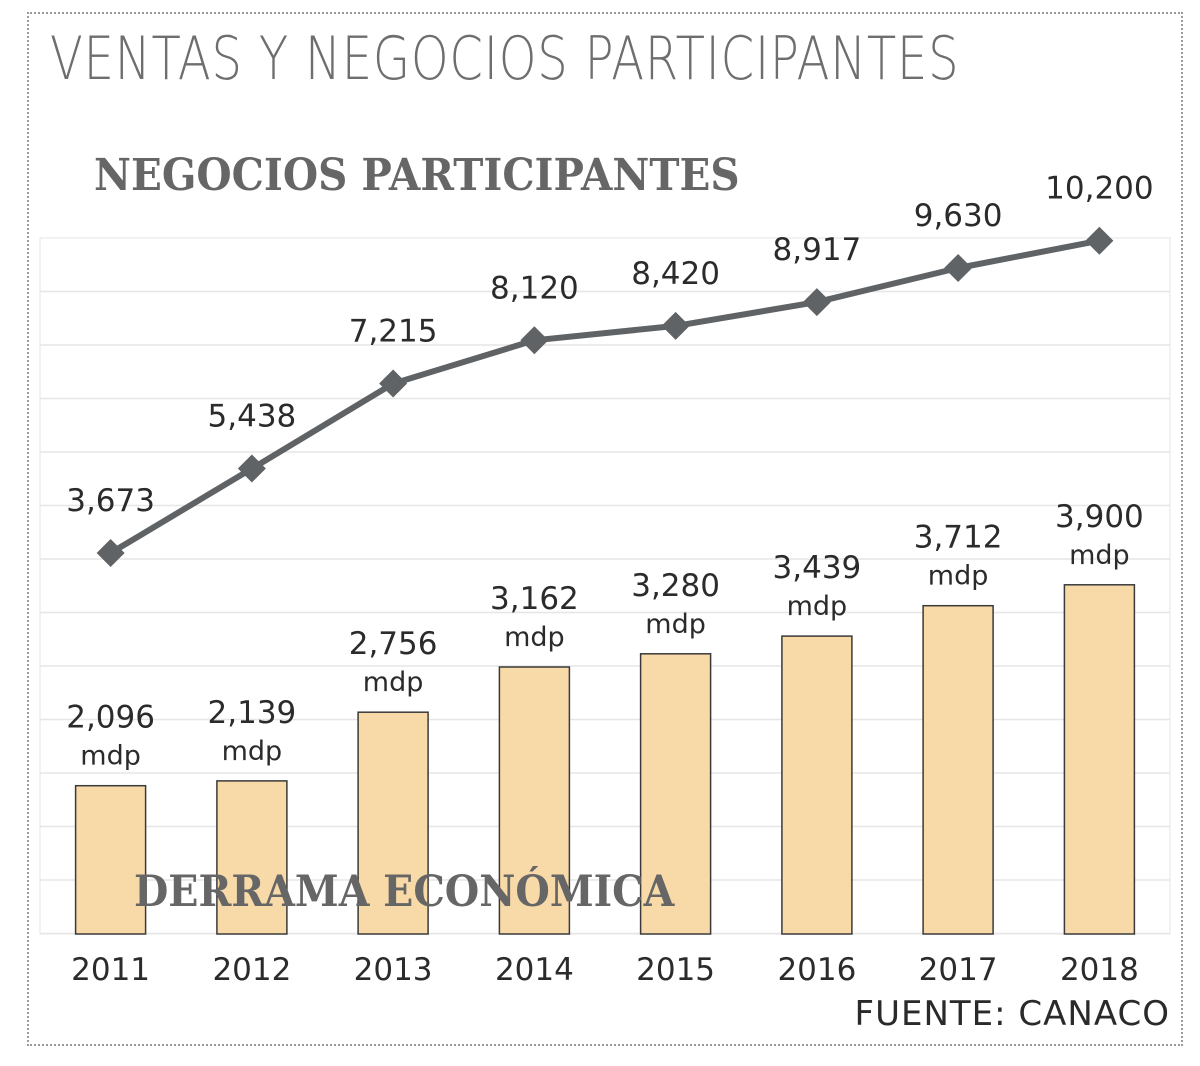  I want to click on bar-value-label: 2,139, so click(252, 713).